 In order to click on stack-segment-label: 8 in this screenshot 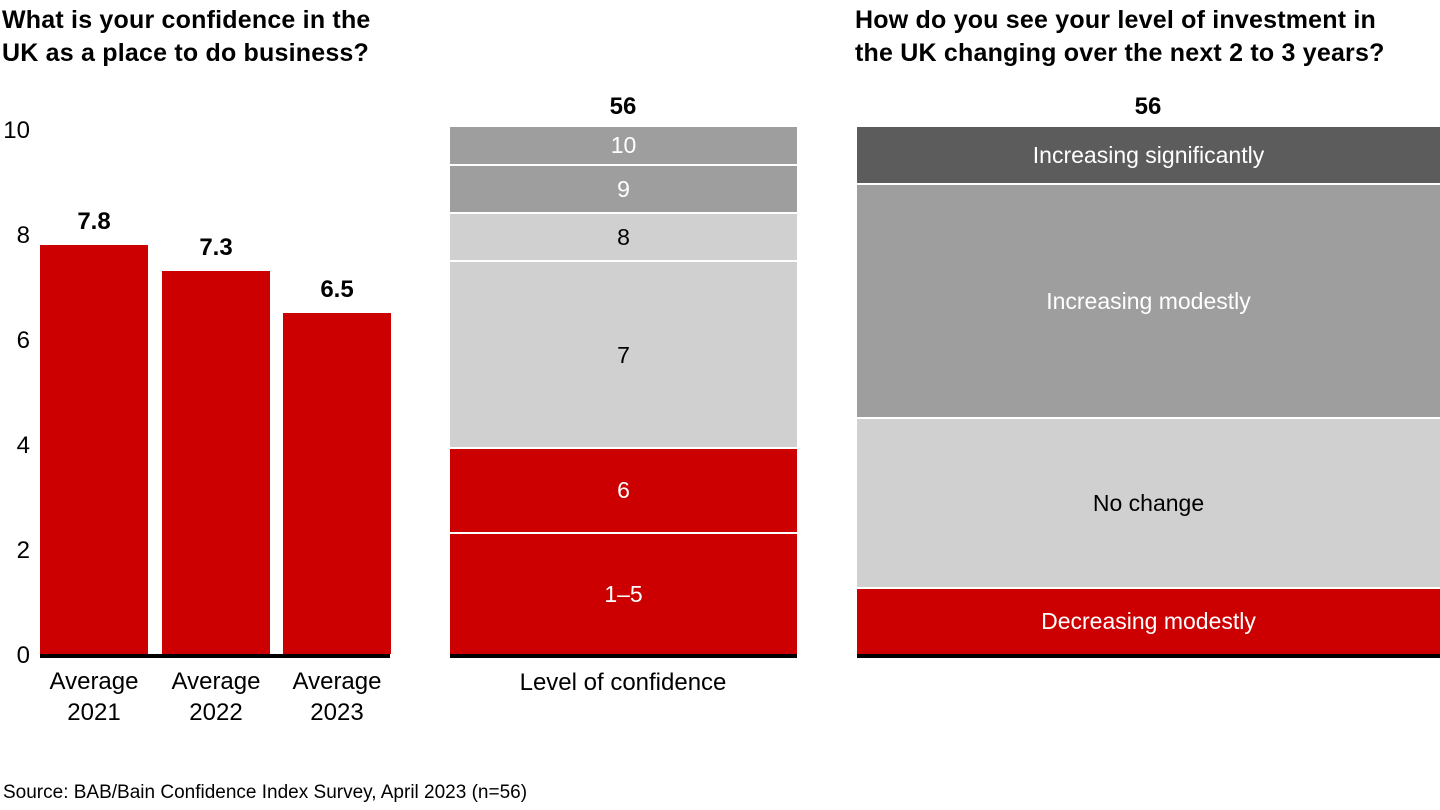, I will do `click(623, 237)`.